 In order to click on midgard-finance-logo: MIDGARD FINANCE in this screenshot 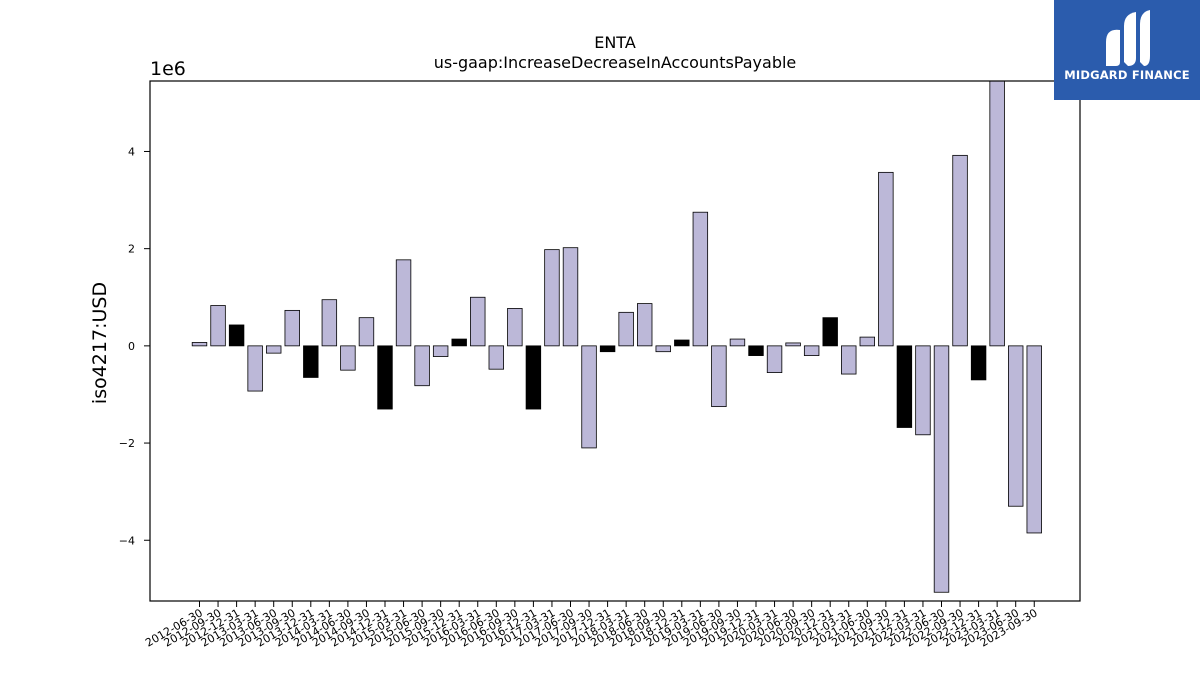, I will do `click(1127, 50)`.